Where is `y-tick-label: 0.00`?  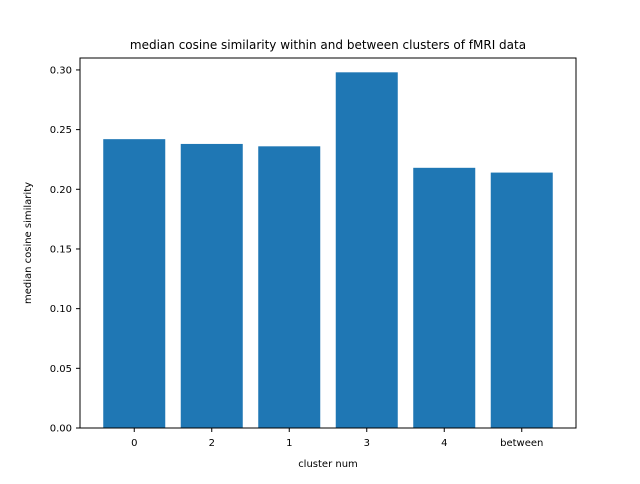 y-tick-label: 0.00 is located at coordinates (61, 429).